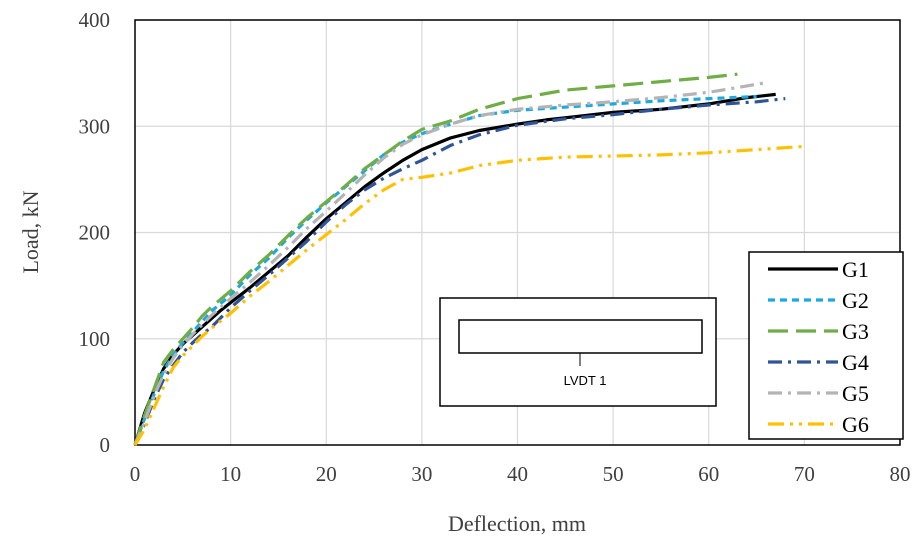 This screenshot has width=915, height=540. Describe the element at coordinates (708, 474) in the screenshot. I see `x-tick-label: 60` at that location.